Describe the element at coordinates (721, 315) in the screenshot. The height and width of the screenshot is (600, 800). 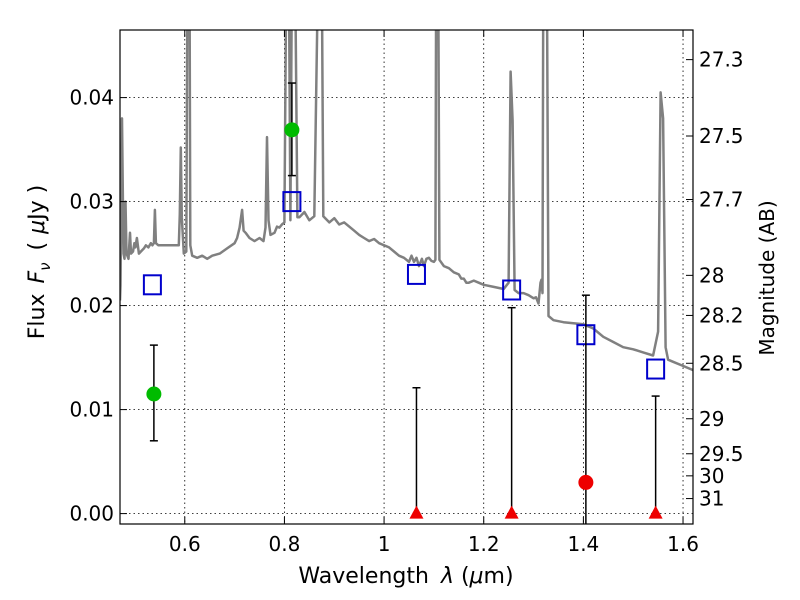
I see `y2-tick-label: 28.2` at that location.